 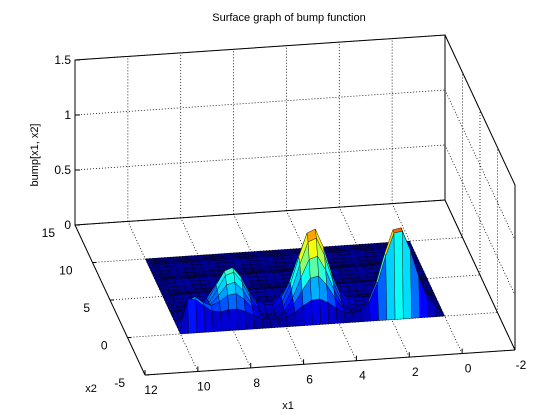 I want to click on z-tick-label: 1, so click(x=67, y=115).